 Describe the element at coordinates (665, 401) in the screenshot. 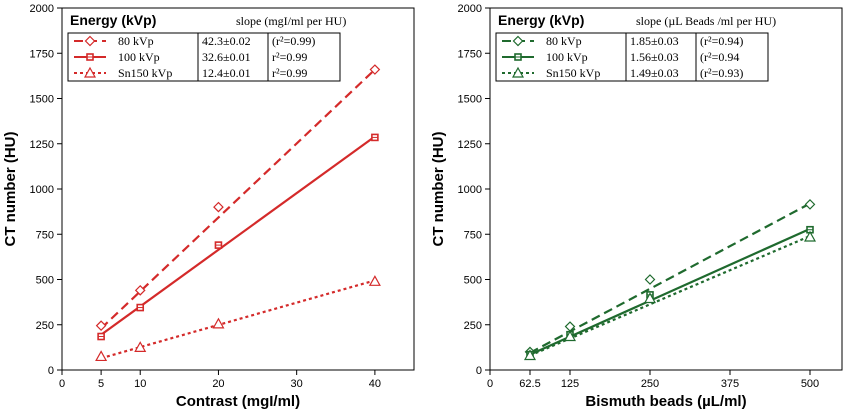

I see `x-axis-label: Bismuth beads (µL/ml)` at that location.